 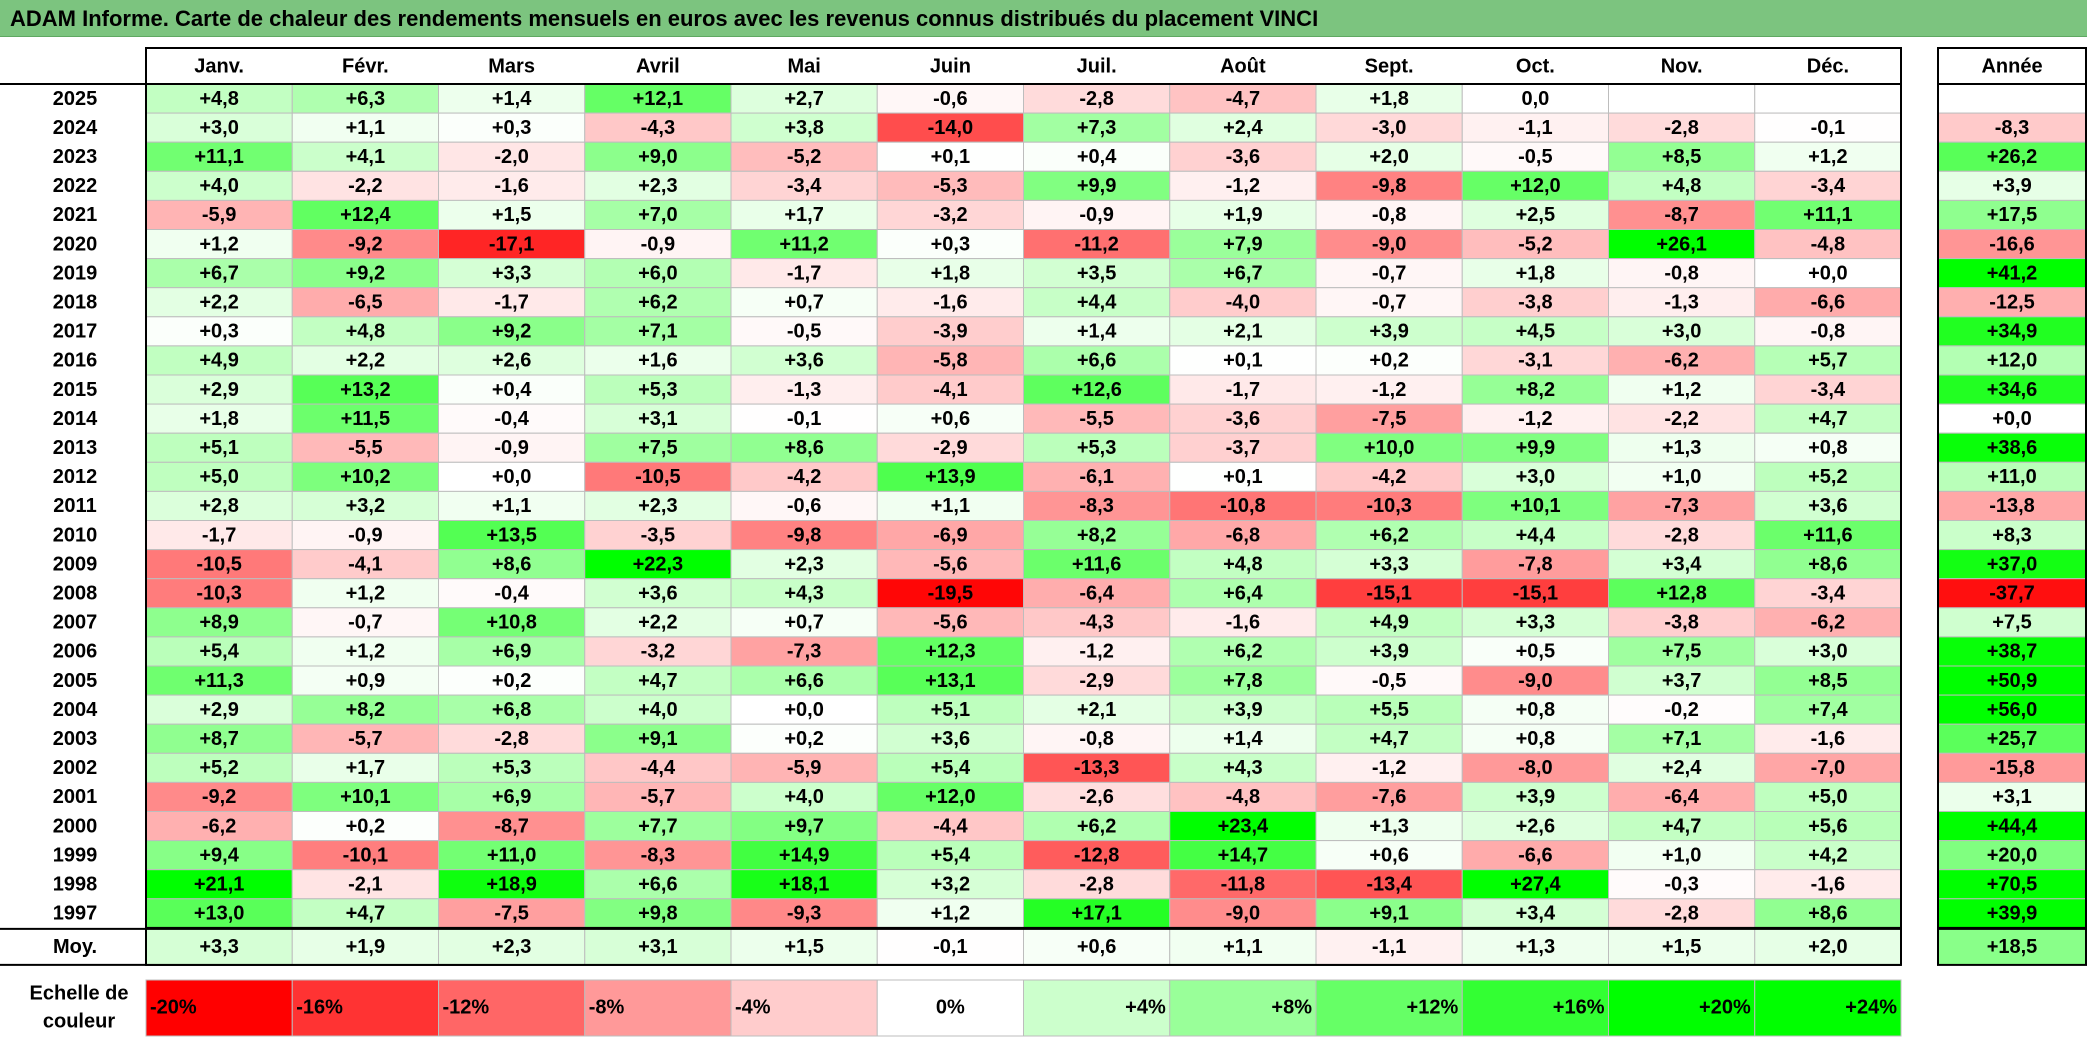 What do you see at coordinates (1096, 535) in the screenshot?
I see `cell-value: +8,2` at bounding box center [1096, 535].